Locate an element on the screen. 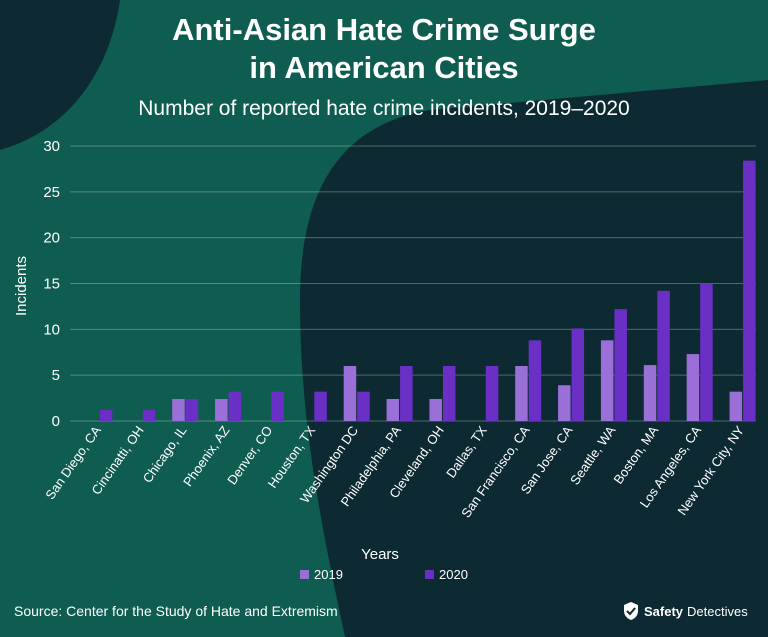 The height and width of the screenshot is (637, 768). y-tick-label: 20 is located at coordinates (51, 238).